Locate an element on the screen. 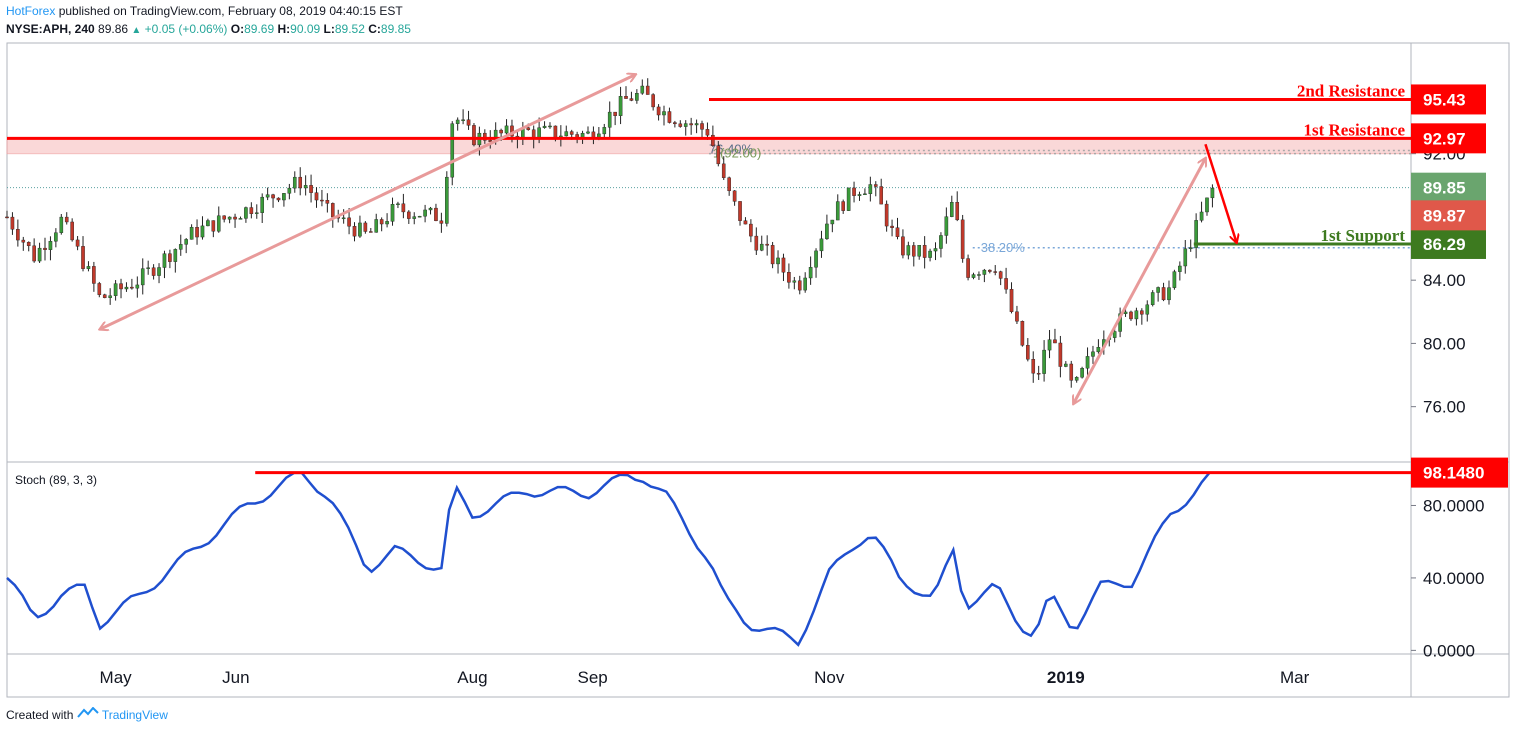  price-tick-label: 84.00 is located at coordinates (1444, 280).